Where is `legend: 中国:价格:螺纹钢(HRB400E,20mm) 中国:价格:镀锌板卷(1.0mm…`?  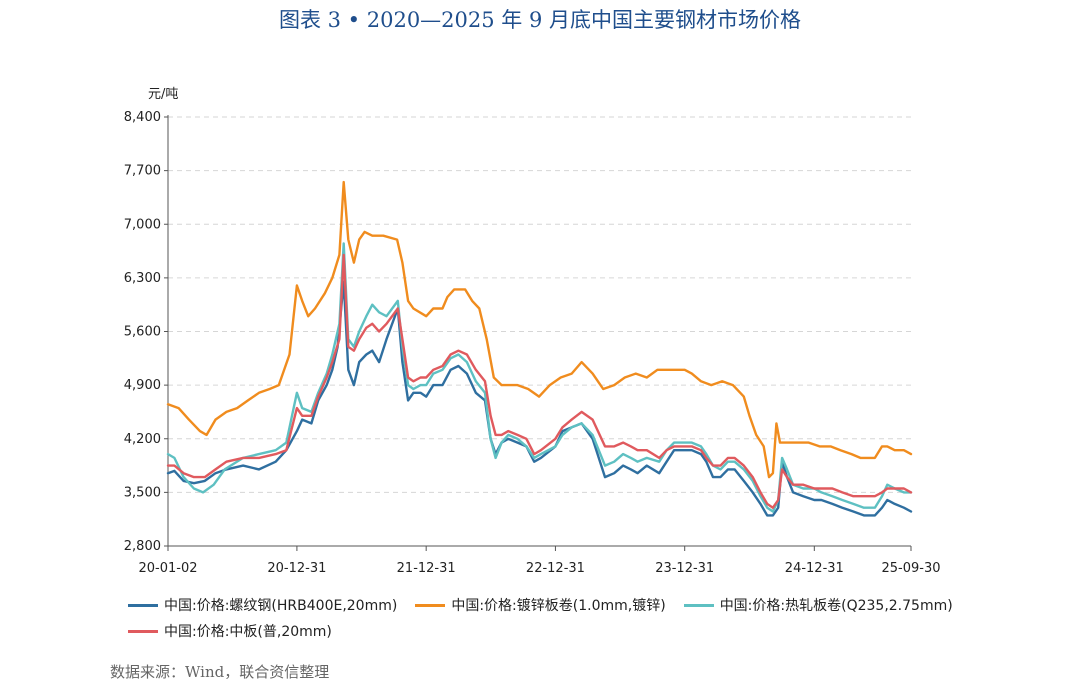 legend: 中国:价格:螺纹钢(HRB400E,20mm) 中国:价格:镀锌板卷(1.0mm… is located at coordinates (578, 618).